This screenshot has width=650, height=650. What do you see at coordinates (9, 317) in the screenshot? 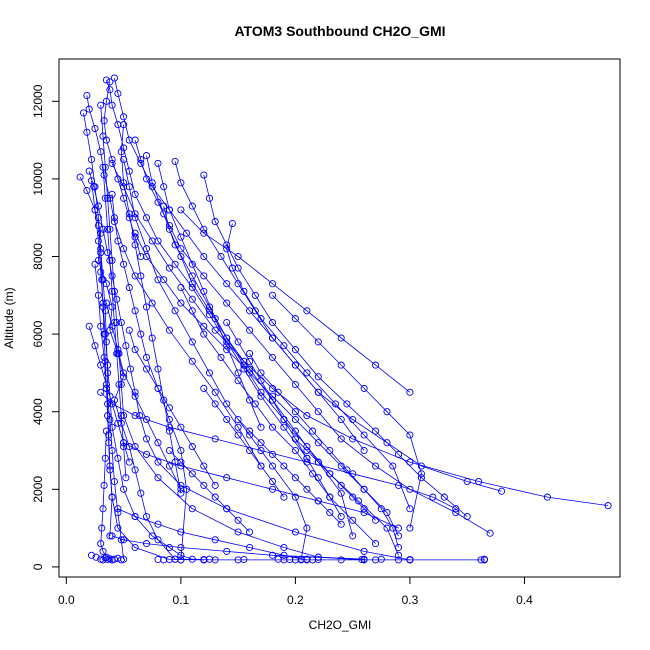
I see `y-axis-label: Altitude (m)` at bounding box center [9, 317].